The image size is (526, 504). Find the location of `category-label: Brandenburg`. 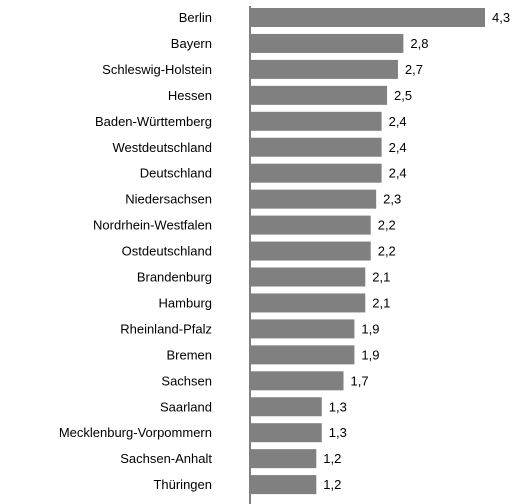

category-label: Brandenburg is located at coordinates (174, 277).